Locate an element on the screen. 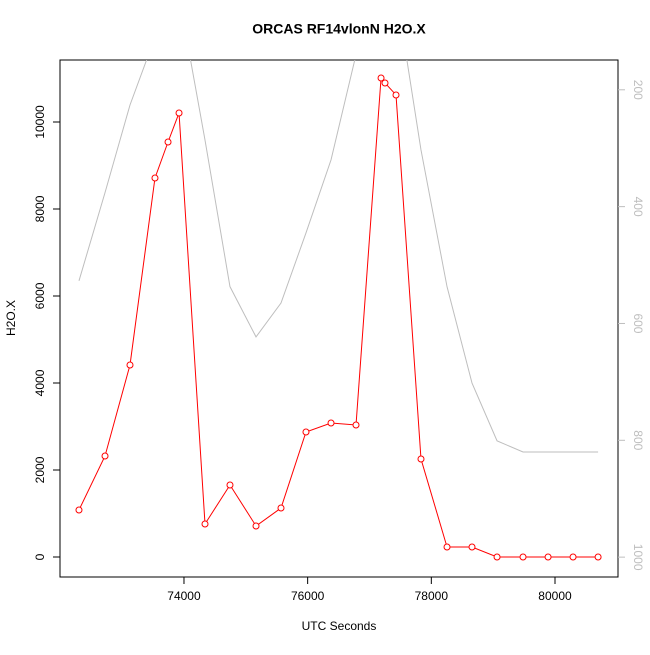  x-tick-label: 80000 is located at coordinates (555, 596).